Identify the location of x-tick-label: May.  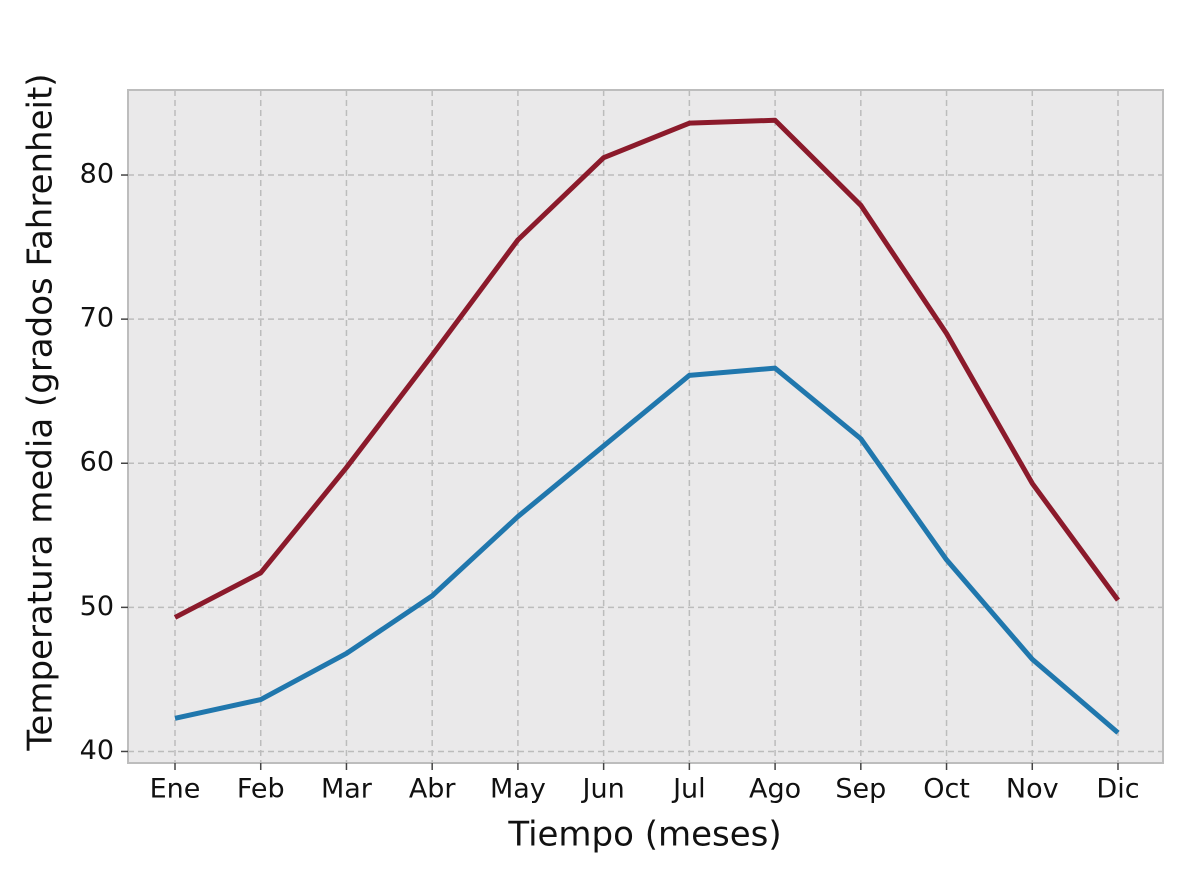
(518, 789).